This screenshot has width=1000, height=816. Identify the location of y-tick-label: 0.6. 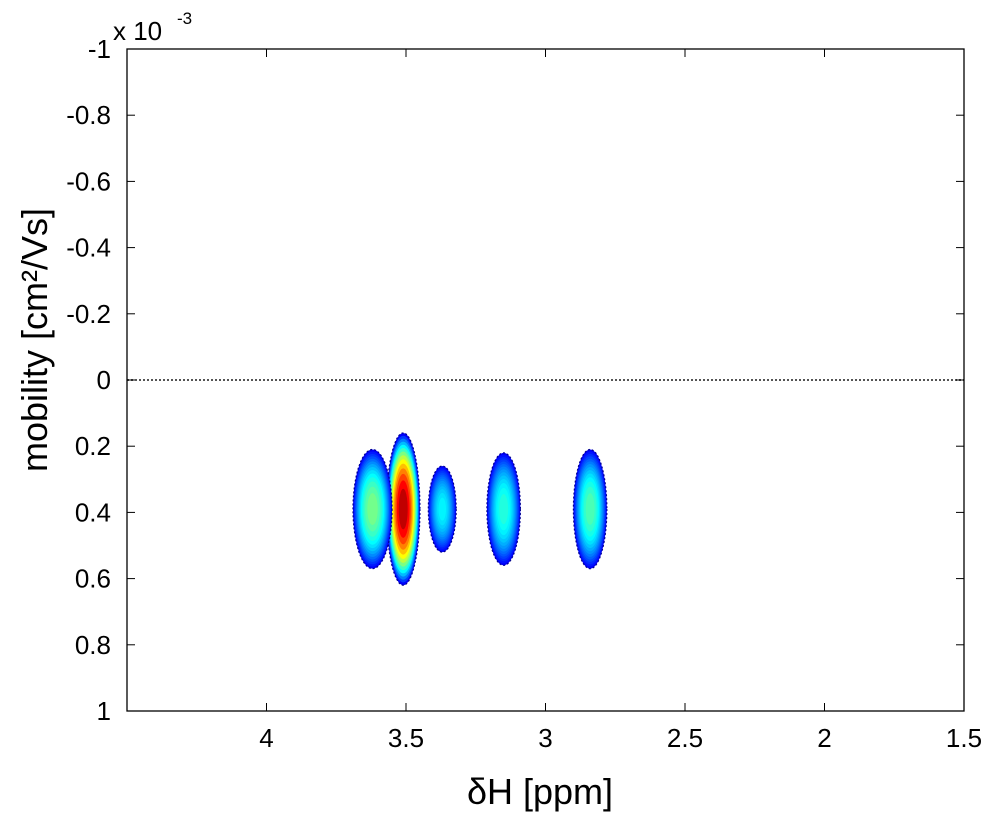
(93, 579).